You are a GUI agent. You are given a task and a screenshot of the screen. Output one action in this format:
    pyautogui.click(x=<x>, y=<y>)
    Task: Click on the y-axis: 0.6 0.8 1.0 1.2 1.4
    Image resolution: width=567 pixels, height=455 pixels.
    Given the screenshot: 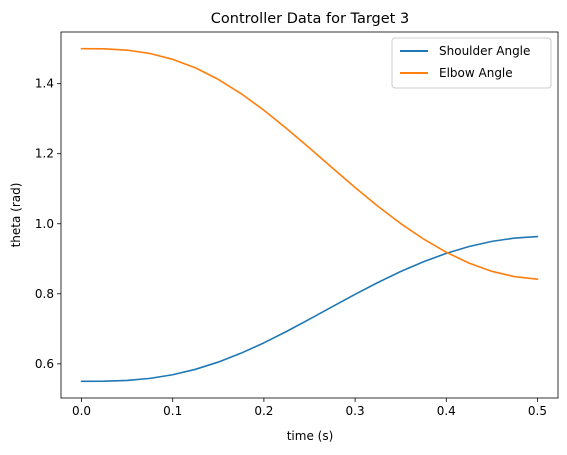 What is the action you would take?
    pyautogui.click(x=48, y=224)
    